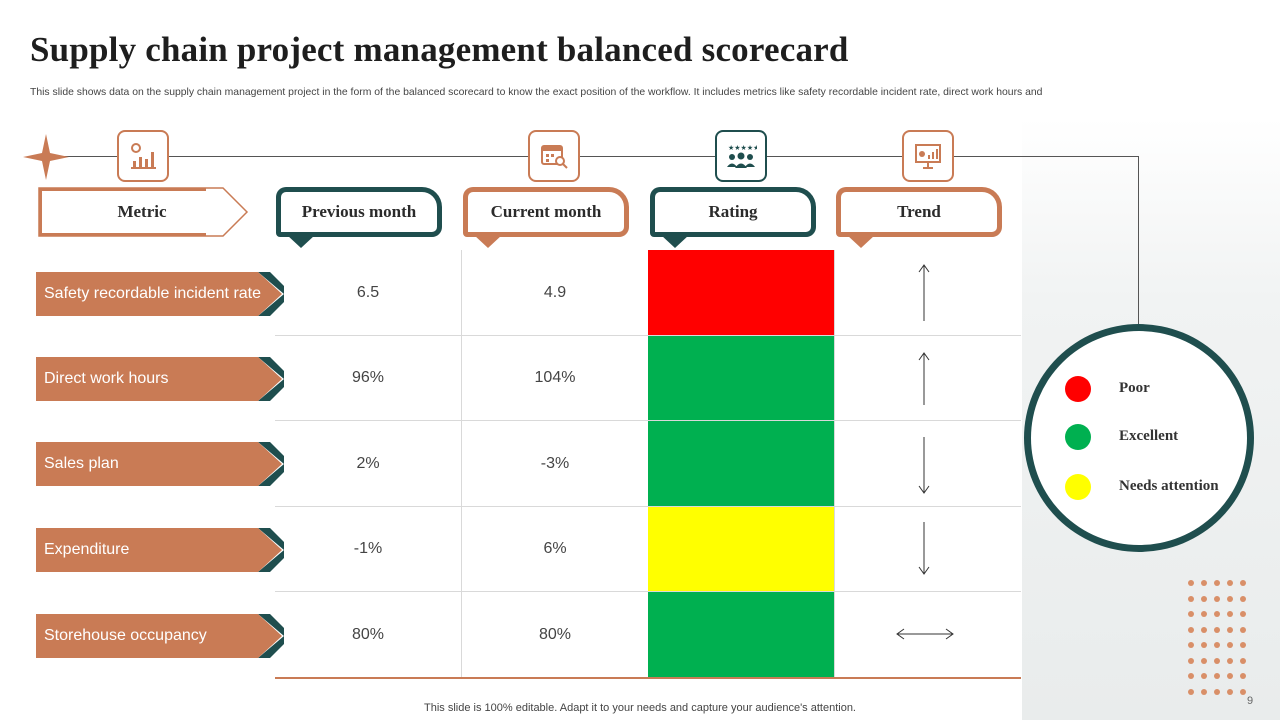  I want to click on current-value: 6%, so click(555, 548).